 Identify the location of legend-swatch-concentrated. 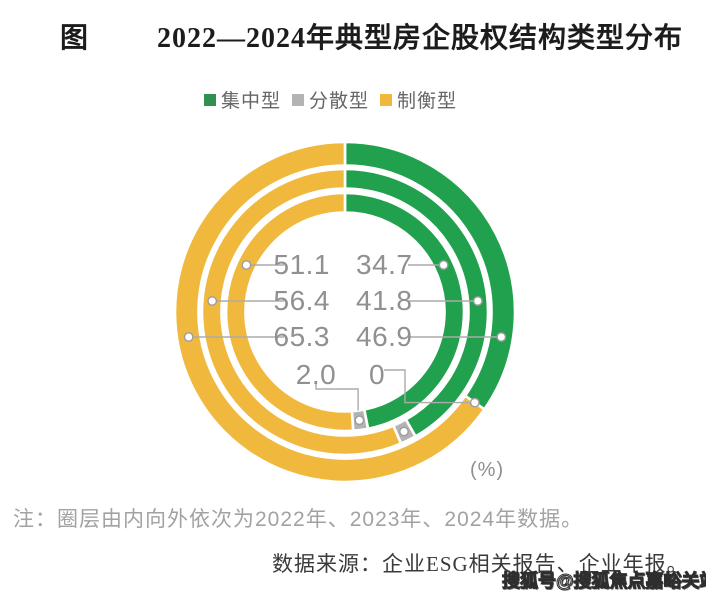
(210, 99).